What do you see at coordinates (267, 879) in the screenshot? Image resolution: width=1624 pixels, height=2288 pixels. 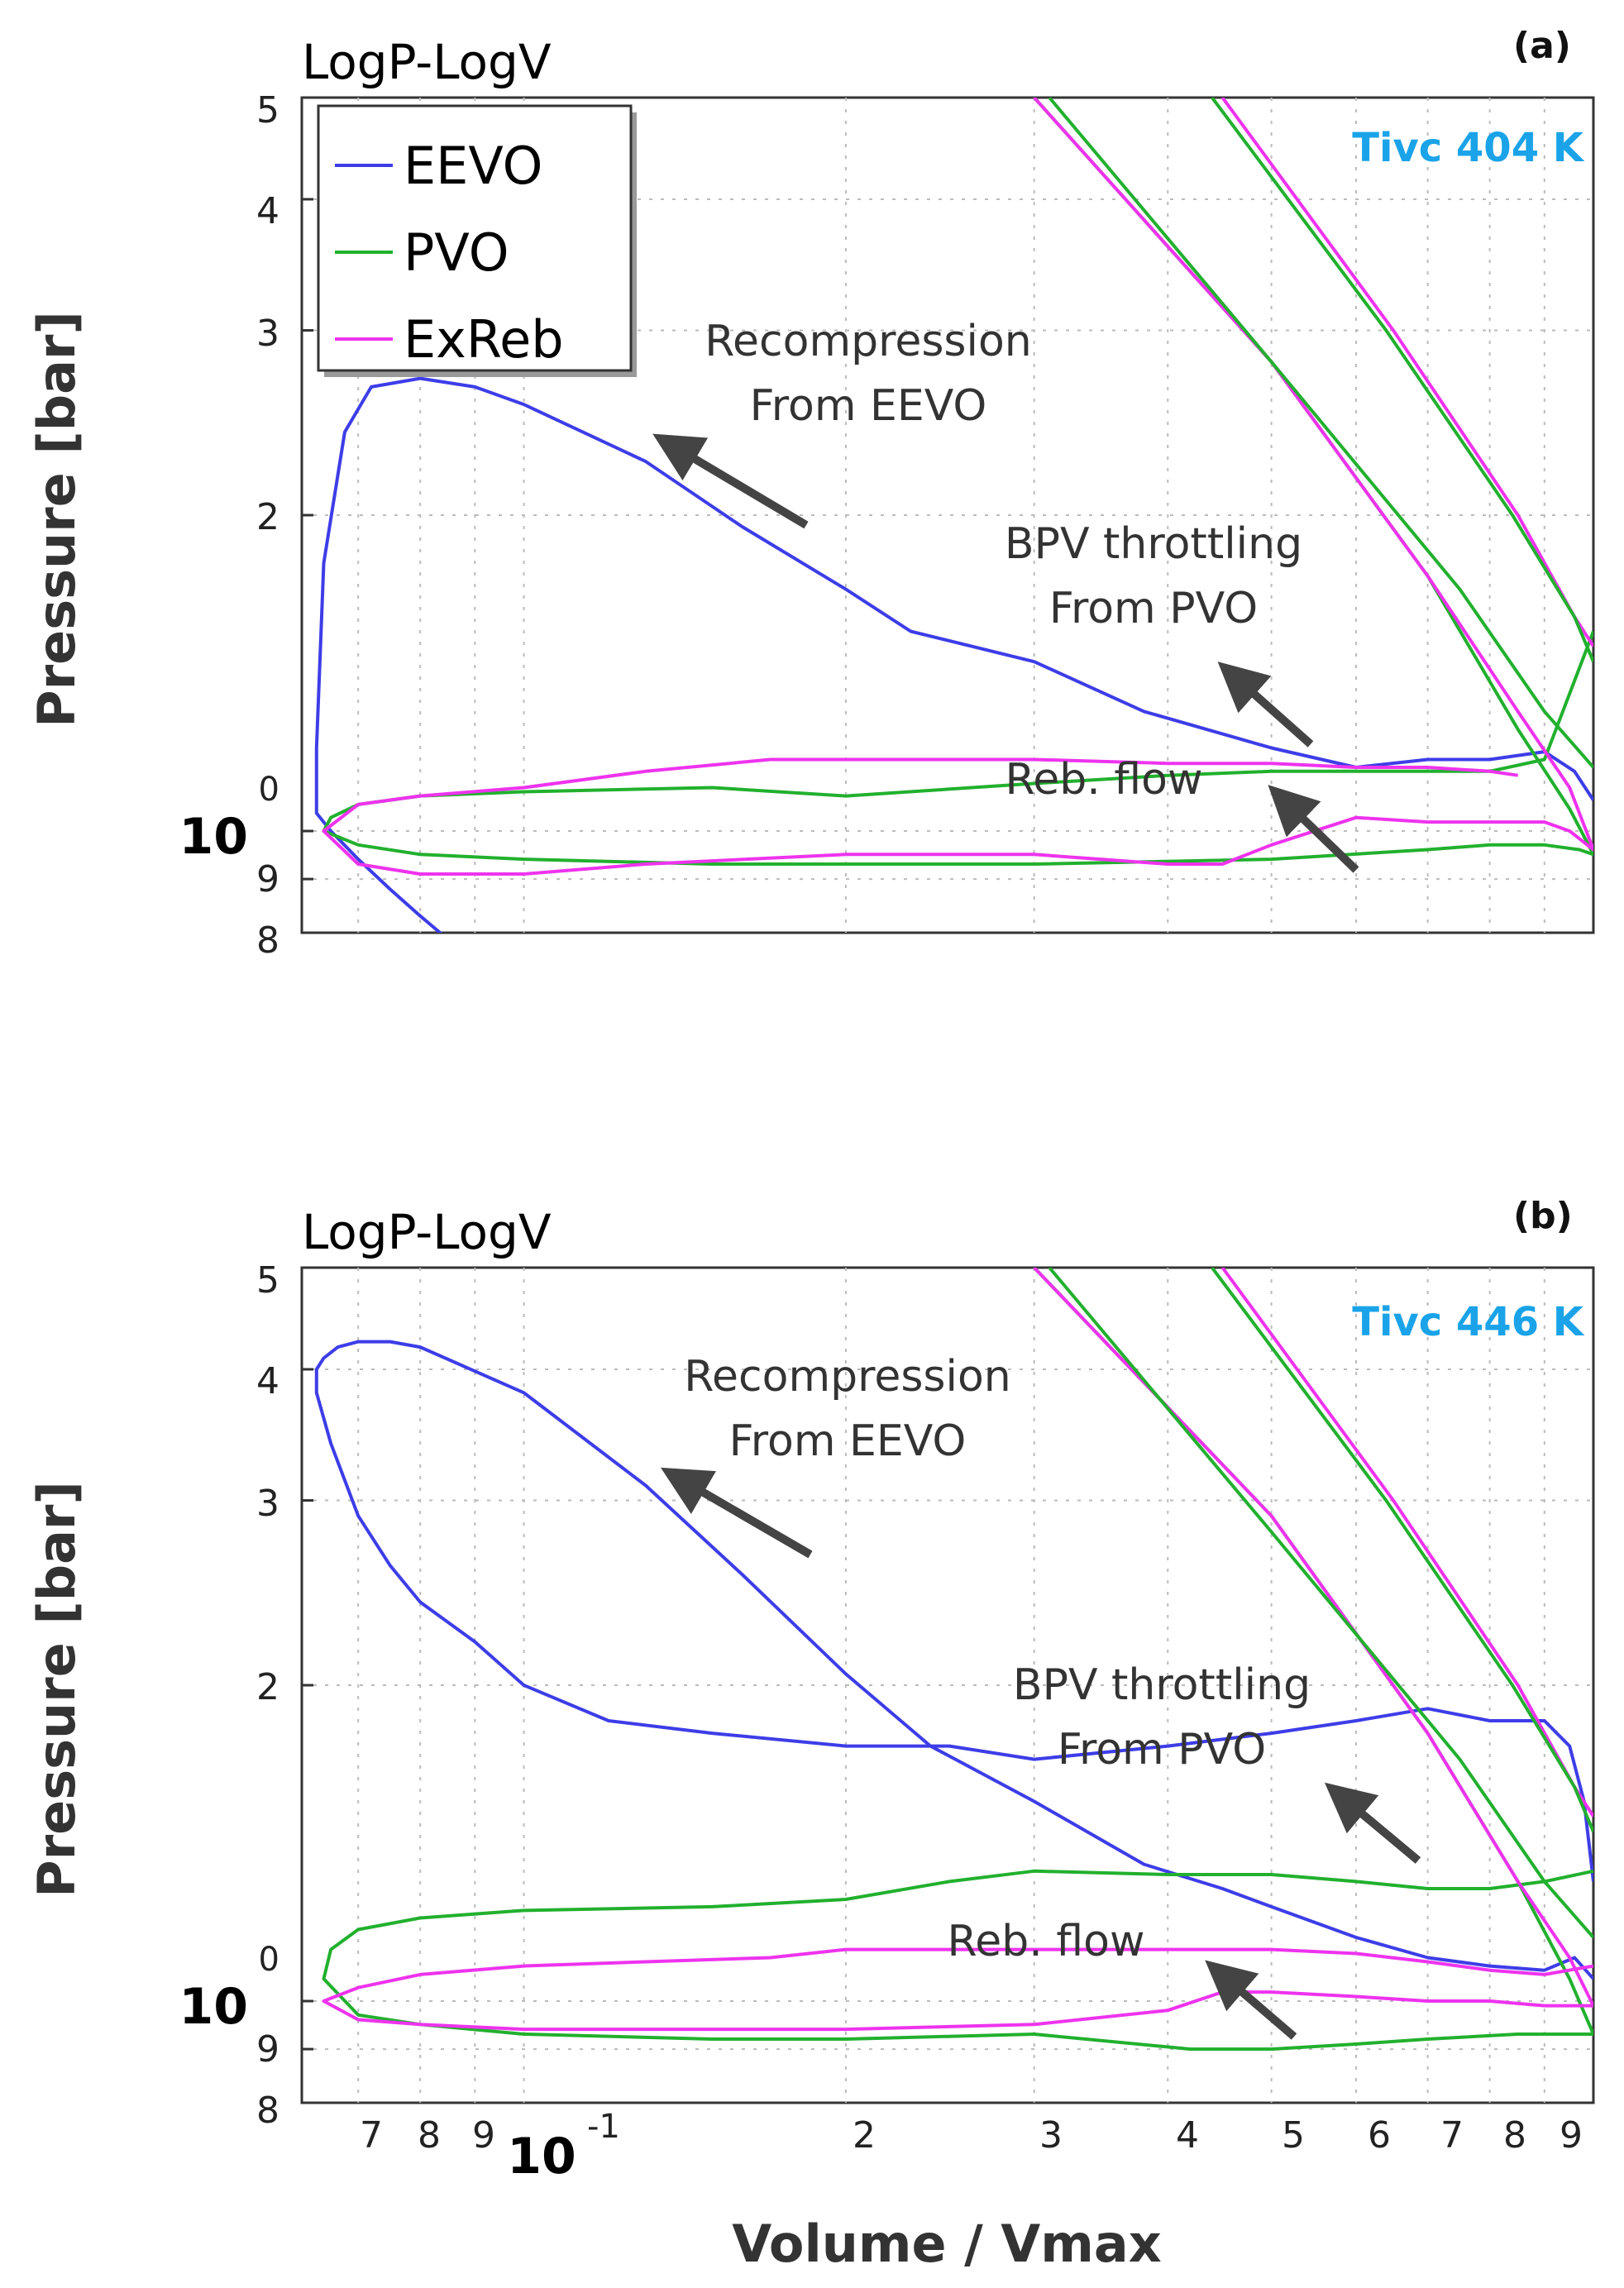 I see `panel-a-ytick-9: 9` at bounding box center [267, 879].